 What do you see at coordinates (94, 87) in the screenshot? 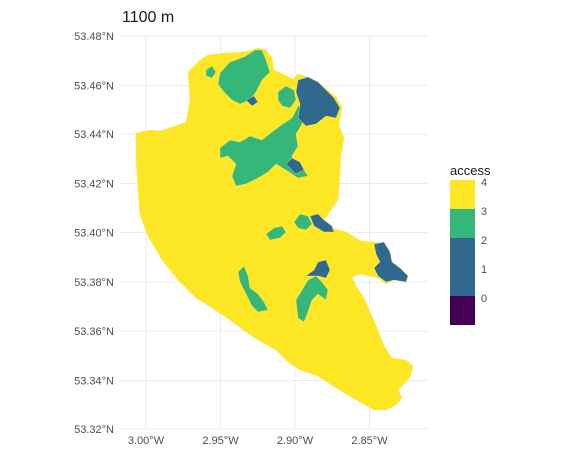
I see `y-tick-label: 53.46°N` at bounding box center [94, 87].